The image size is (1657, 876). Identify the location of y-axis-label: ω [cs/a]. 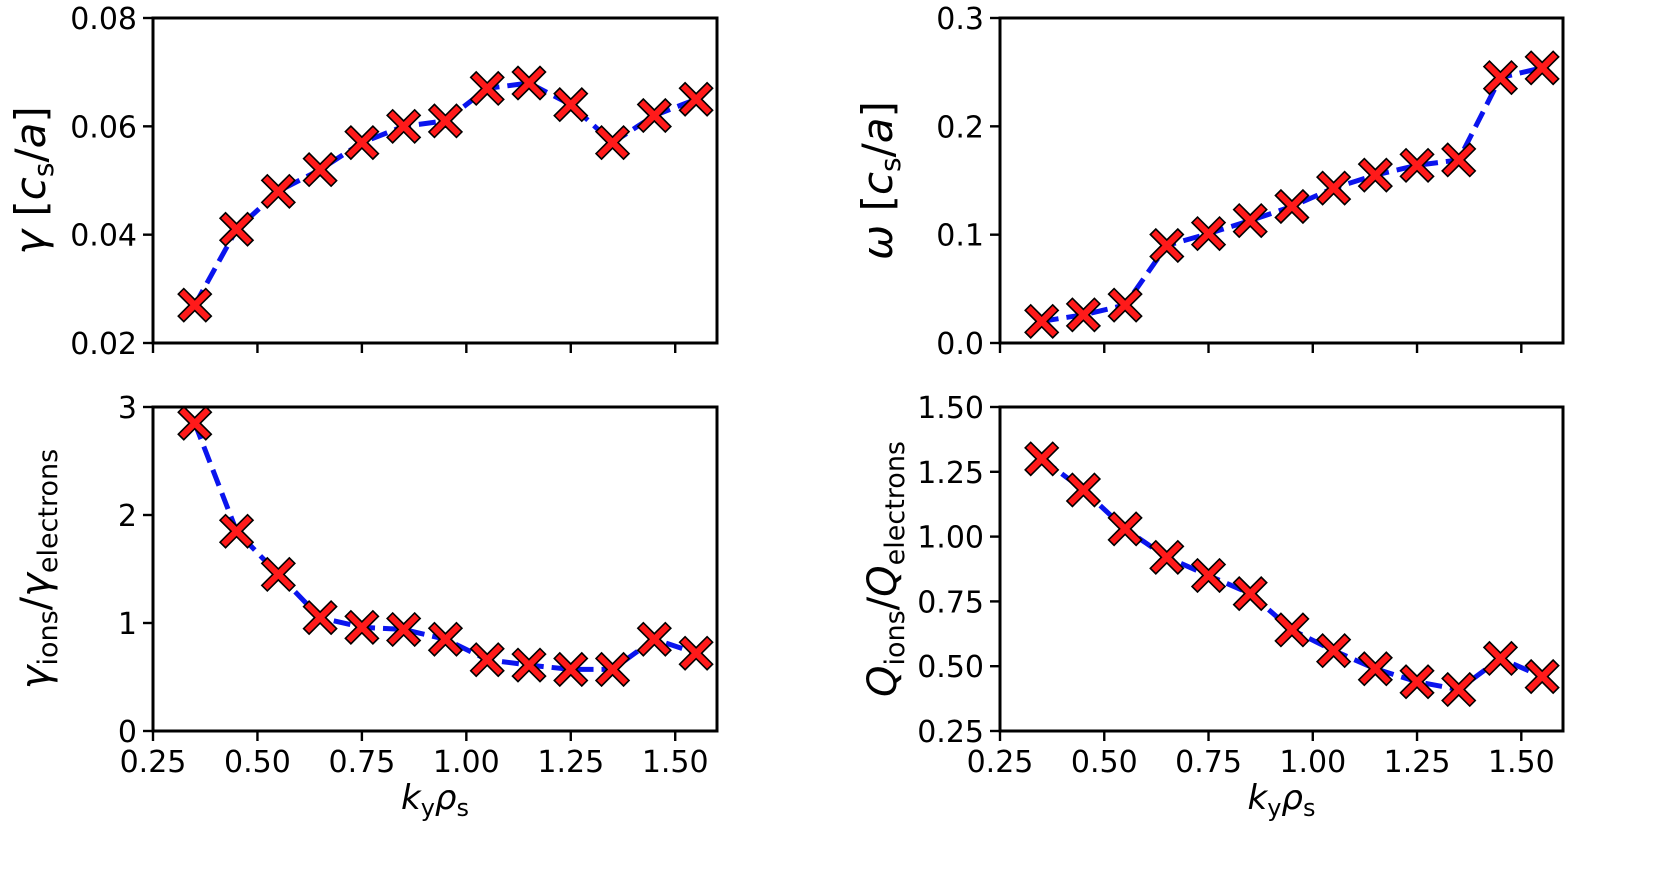
(880, 180).